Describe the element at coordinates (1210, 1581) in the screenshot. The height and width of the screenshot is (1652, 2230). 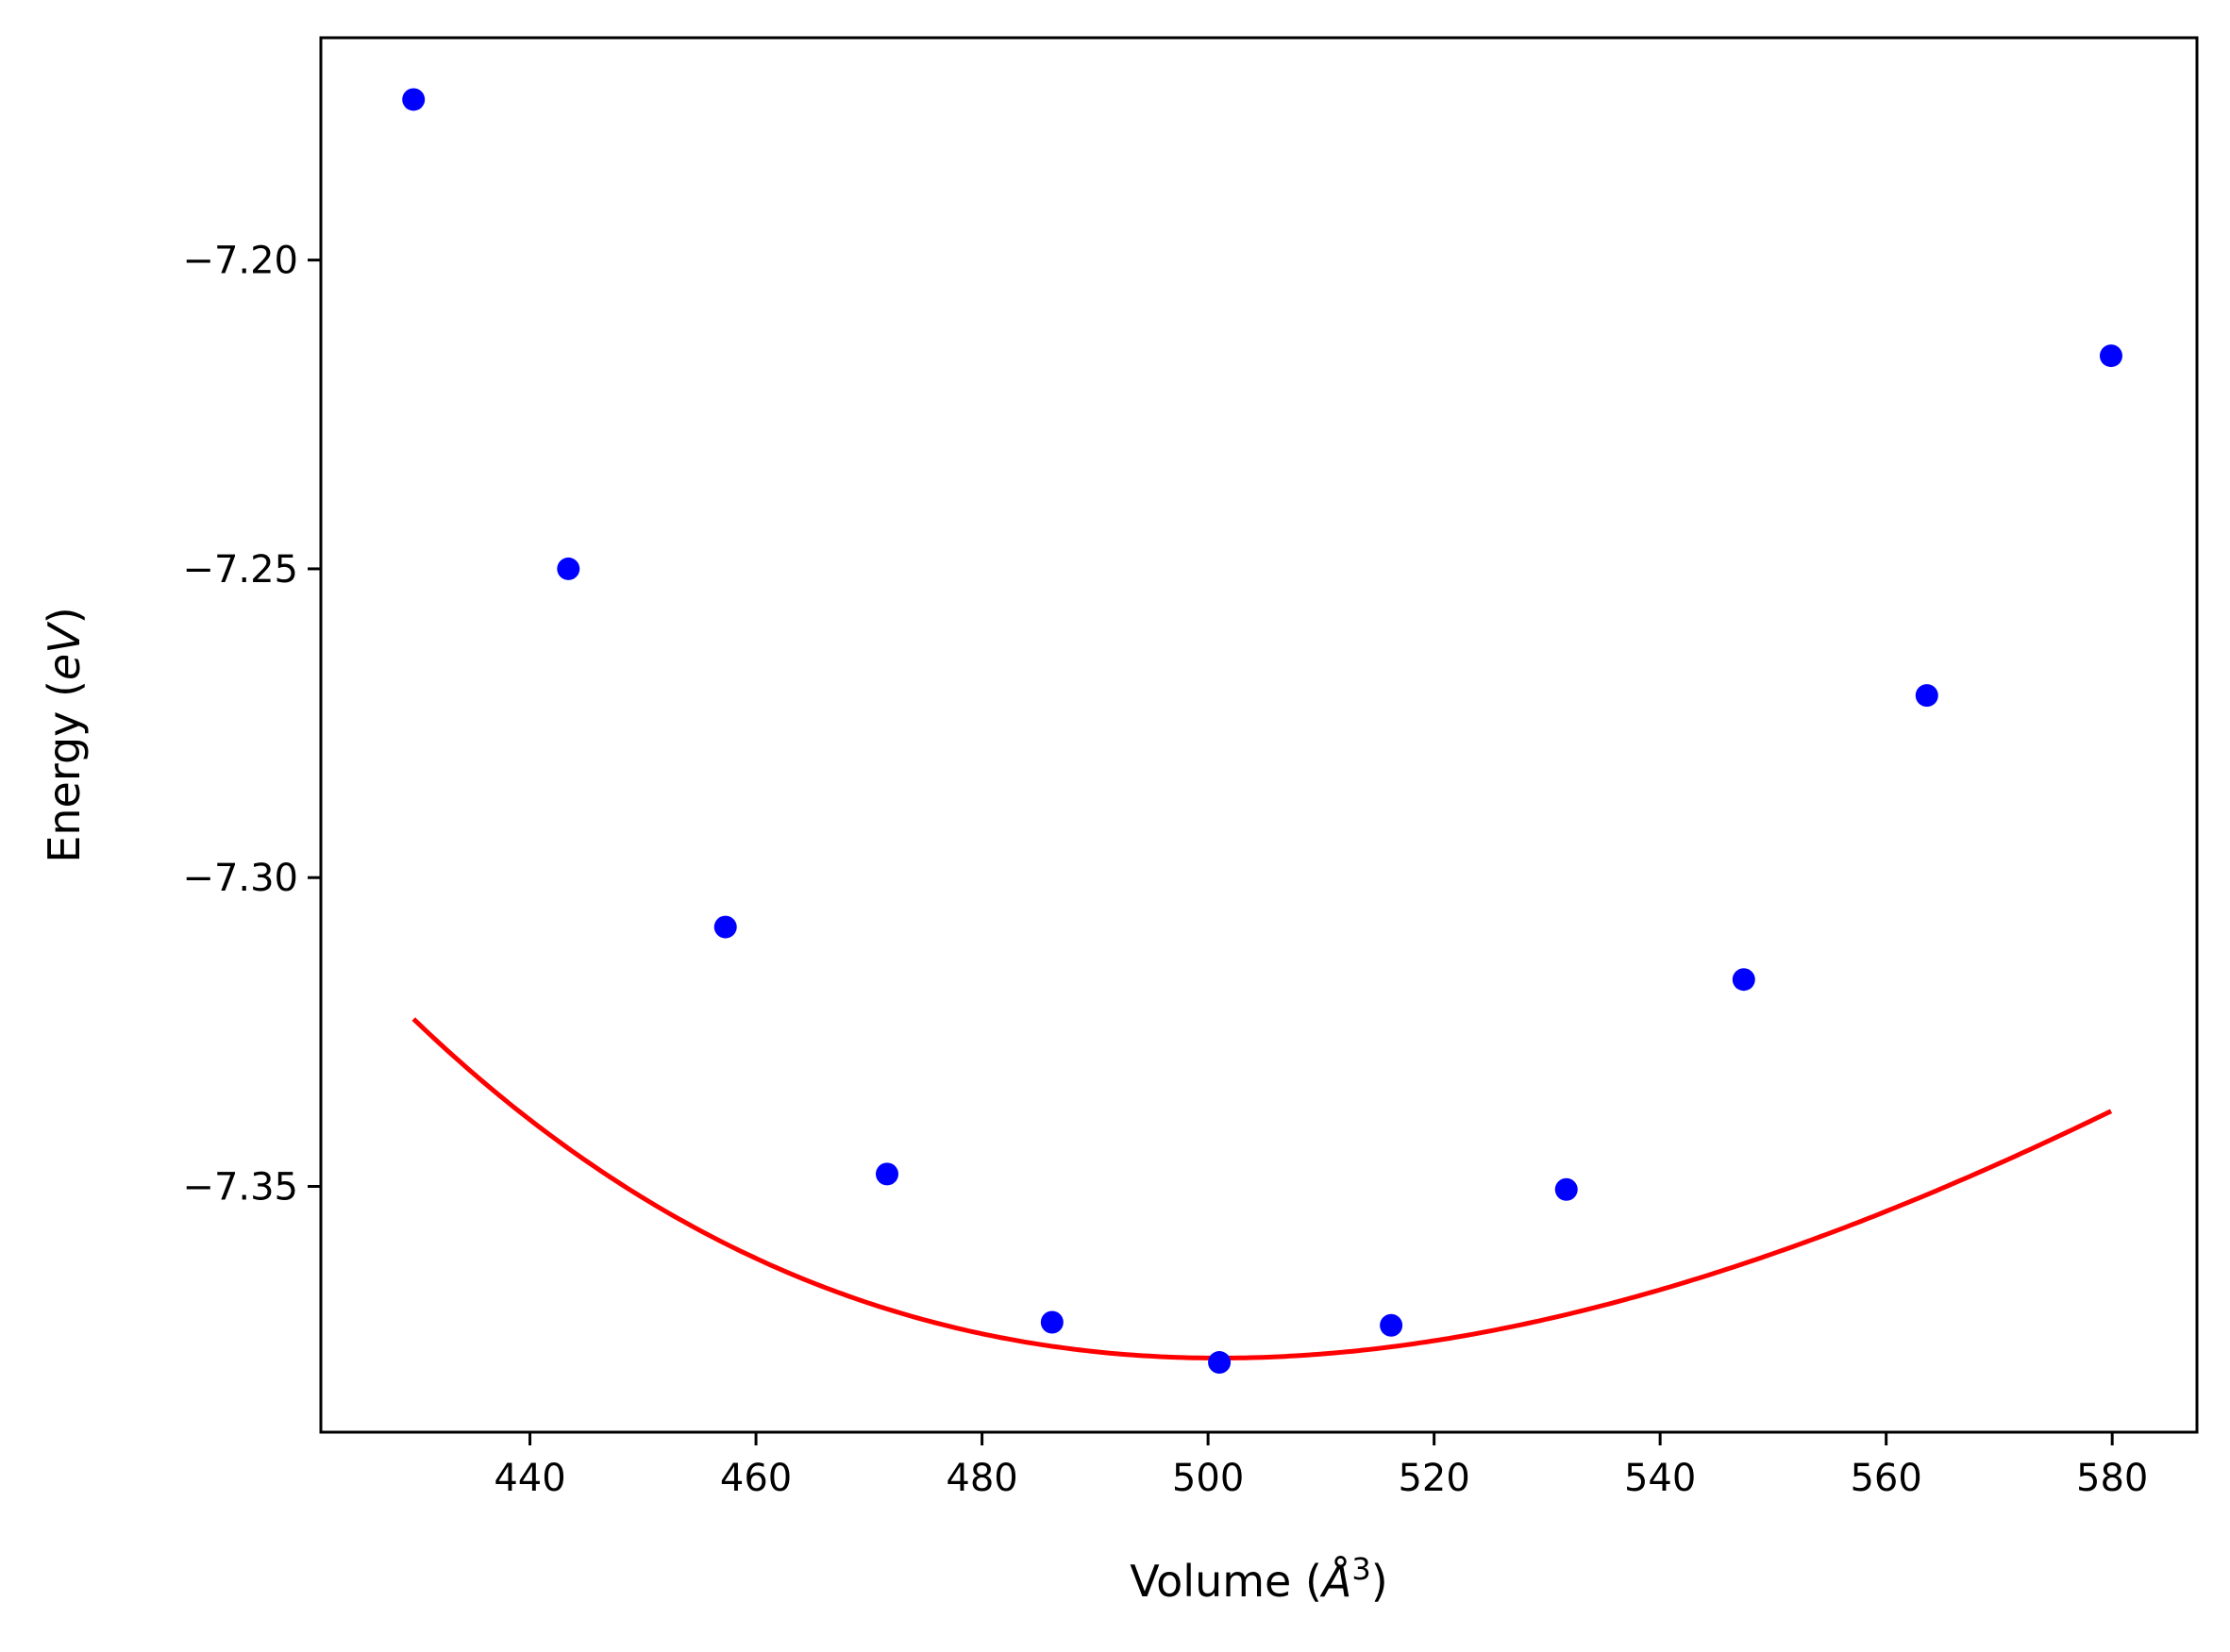
I see `x-axis-label-text: Volume` at that location.